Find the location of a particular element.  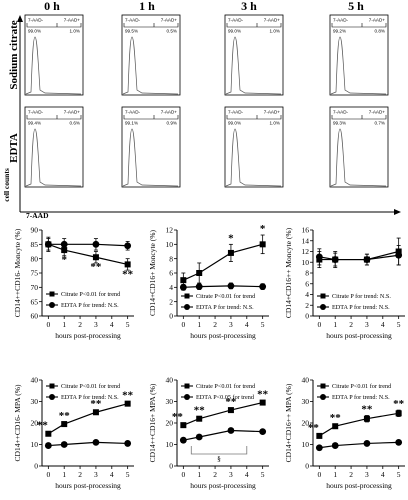

x-axis-label: hours post-processing is located at coordinates (223, 485).